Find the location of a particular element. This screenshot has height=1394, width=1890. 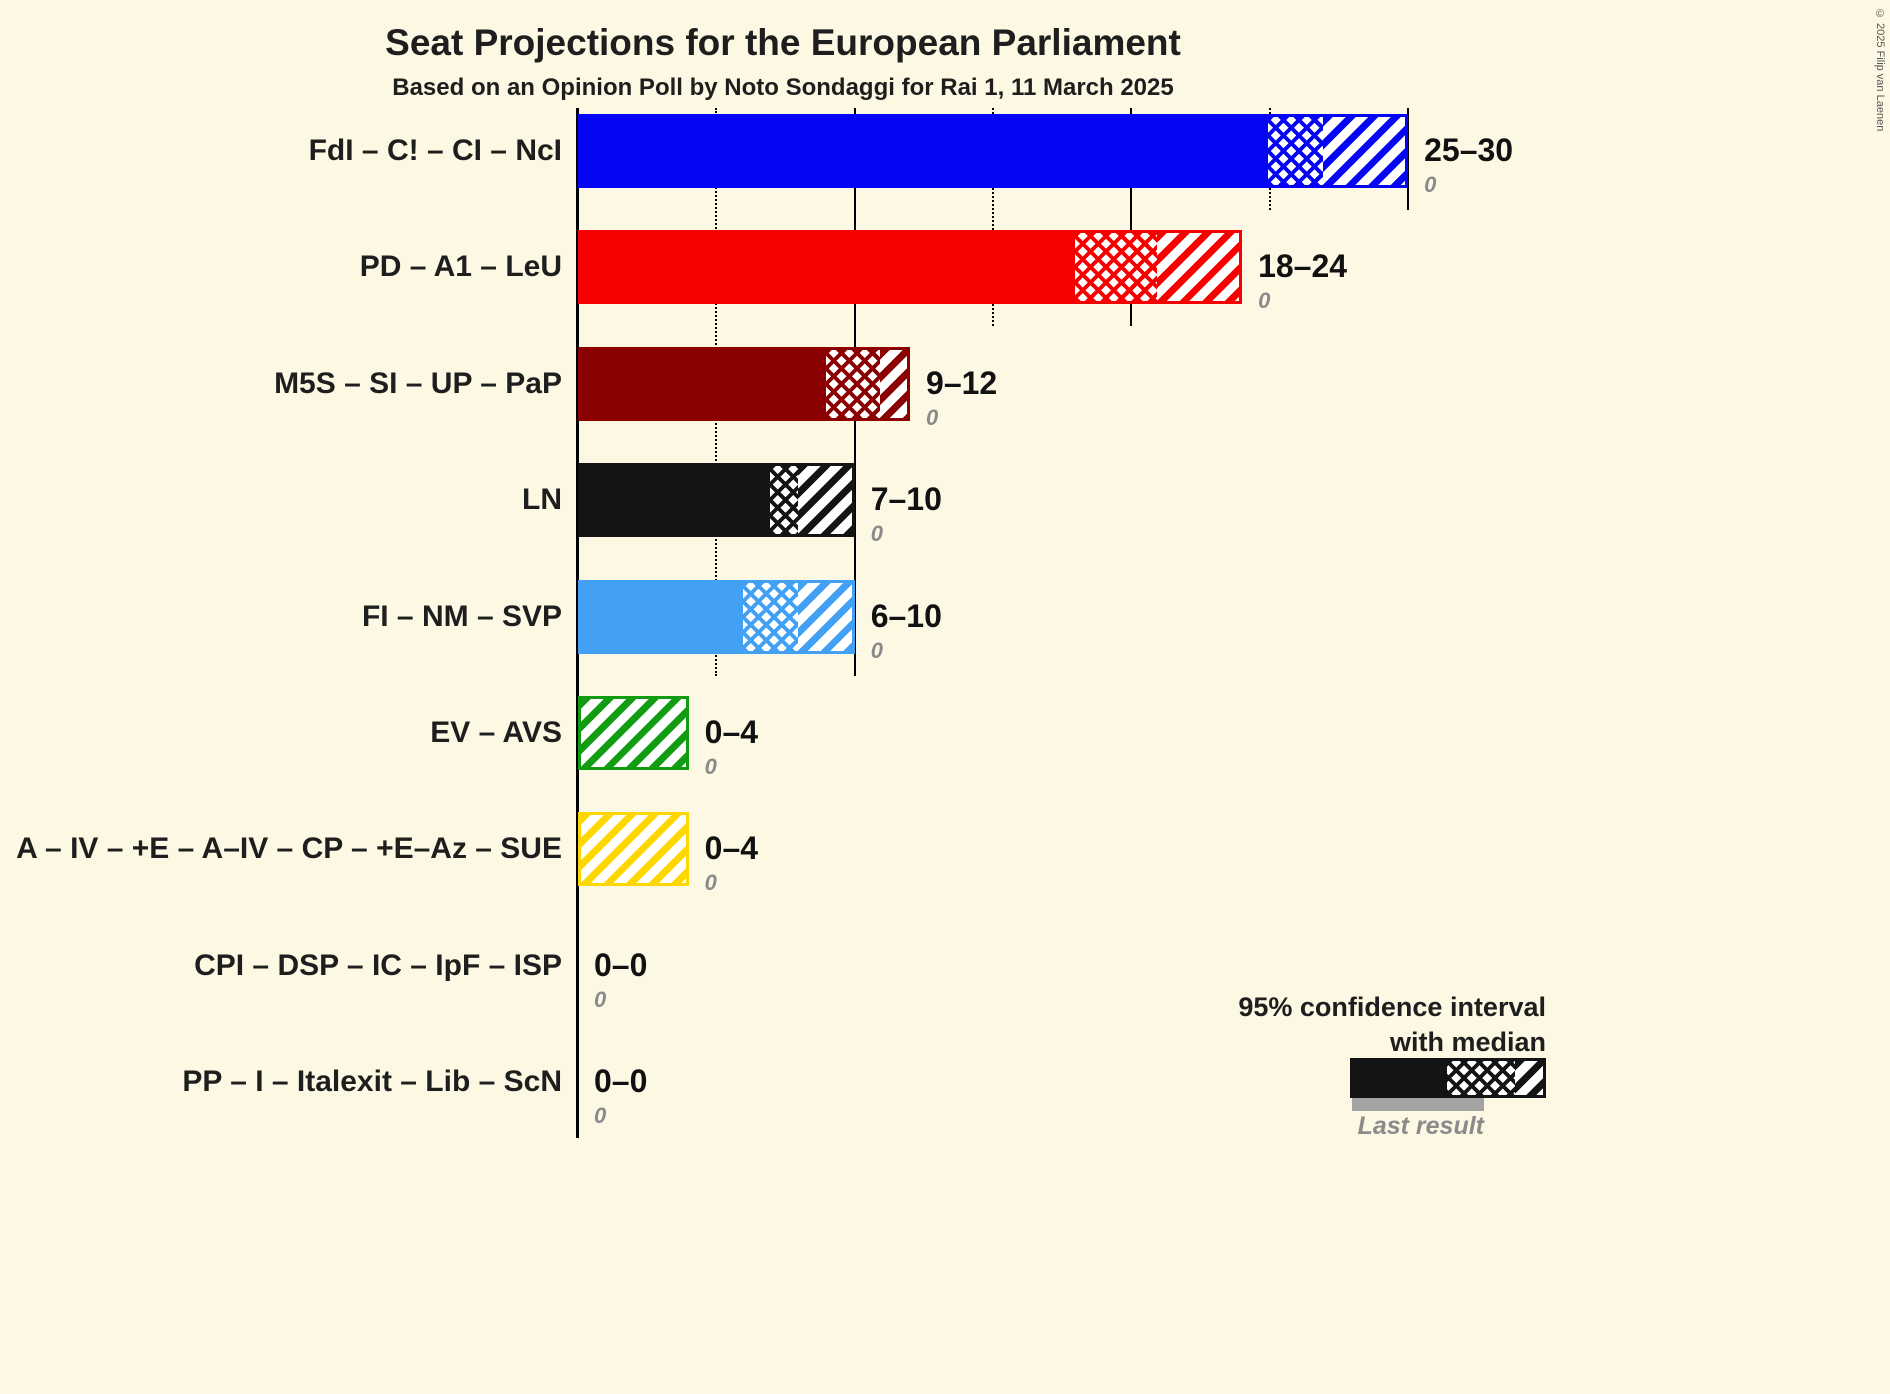

legend-title: 95% confidence interval with median is located at coordinates (1373, 1025).